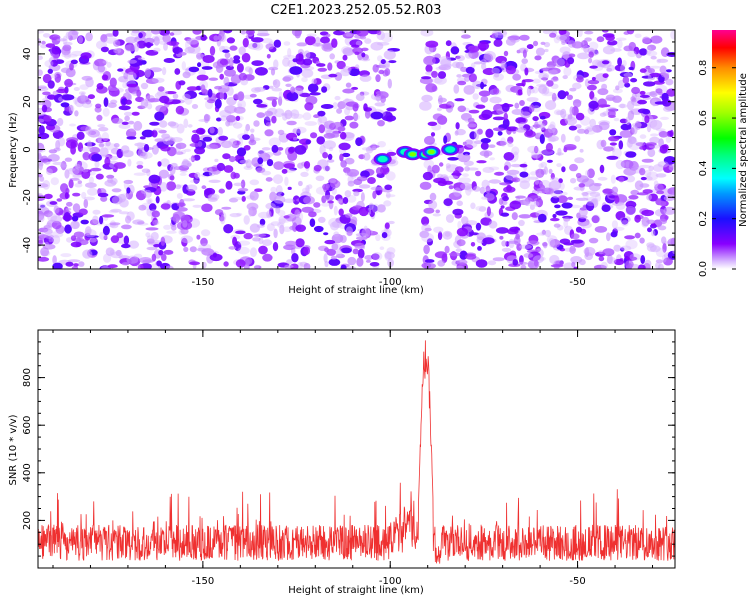 This screenshot has width=750, height=600. Describe the element at coordinates (27, 149) in the screenshot. I see `y-tick-label: 0` at that location.